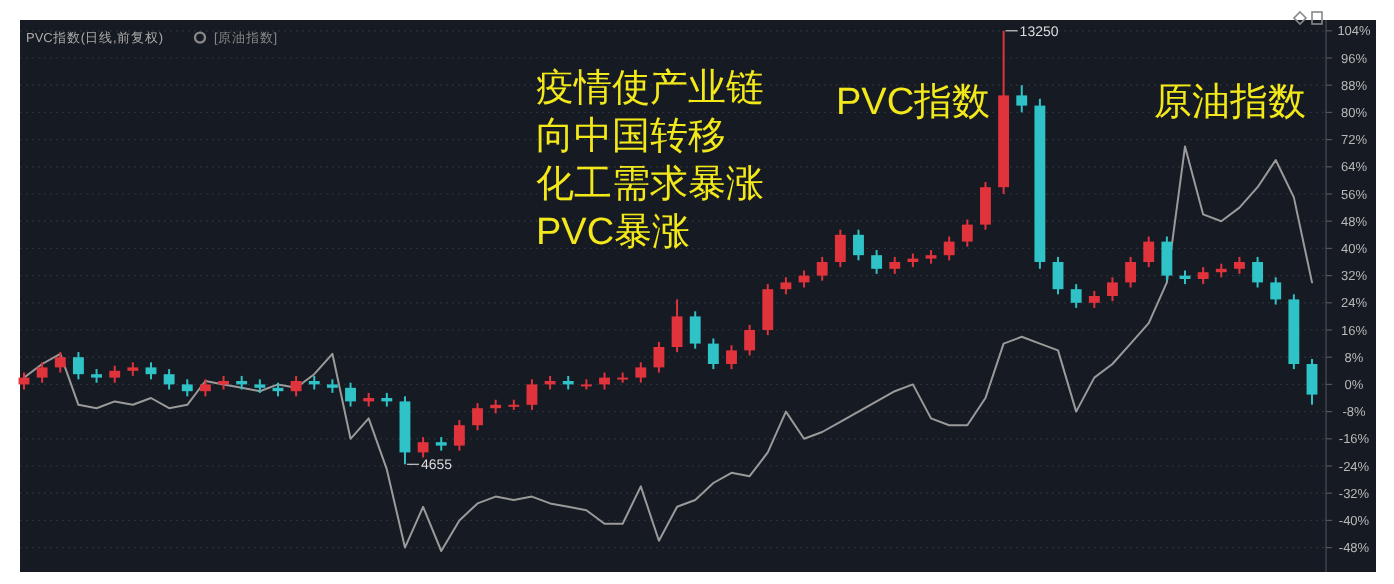 This screenshot has height=584, width=1394. What do you see at coordinates (1230, 103) in the screenshot?
I see `series-label: 原油指数` at bounding box center [1230, 103].